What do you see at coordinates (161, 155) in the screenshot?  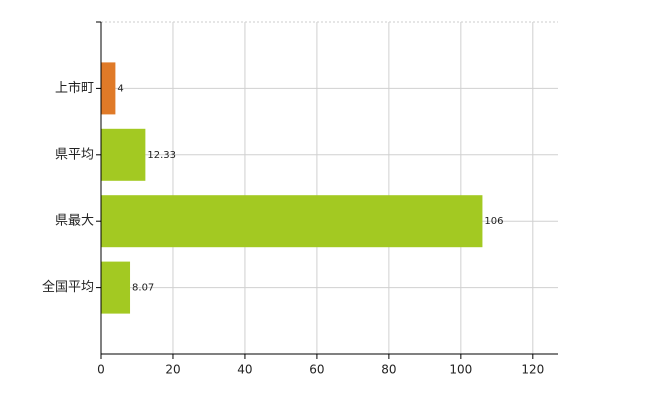 I see `value-label: 12.33` at bounding box center [161, 155].